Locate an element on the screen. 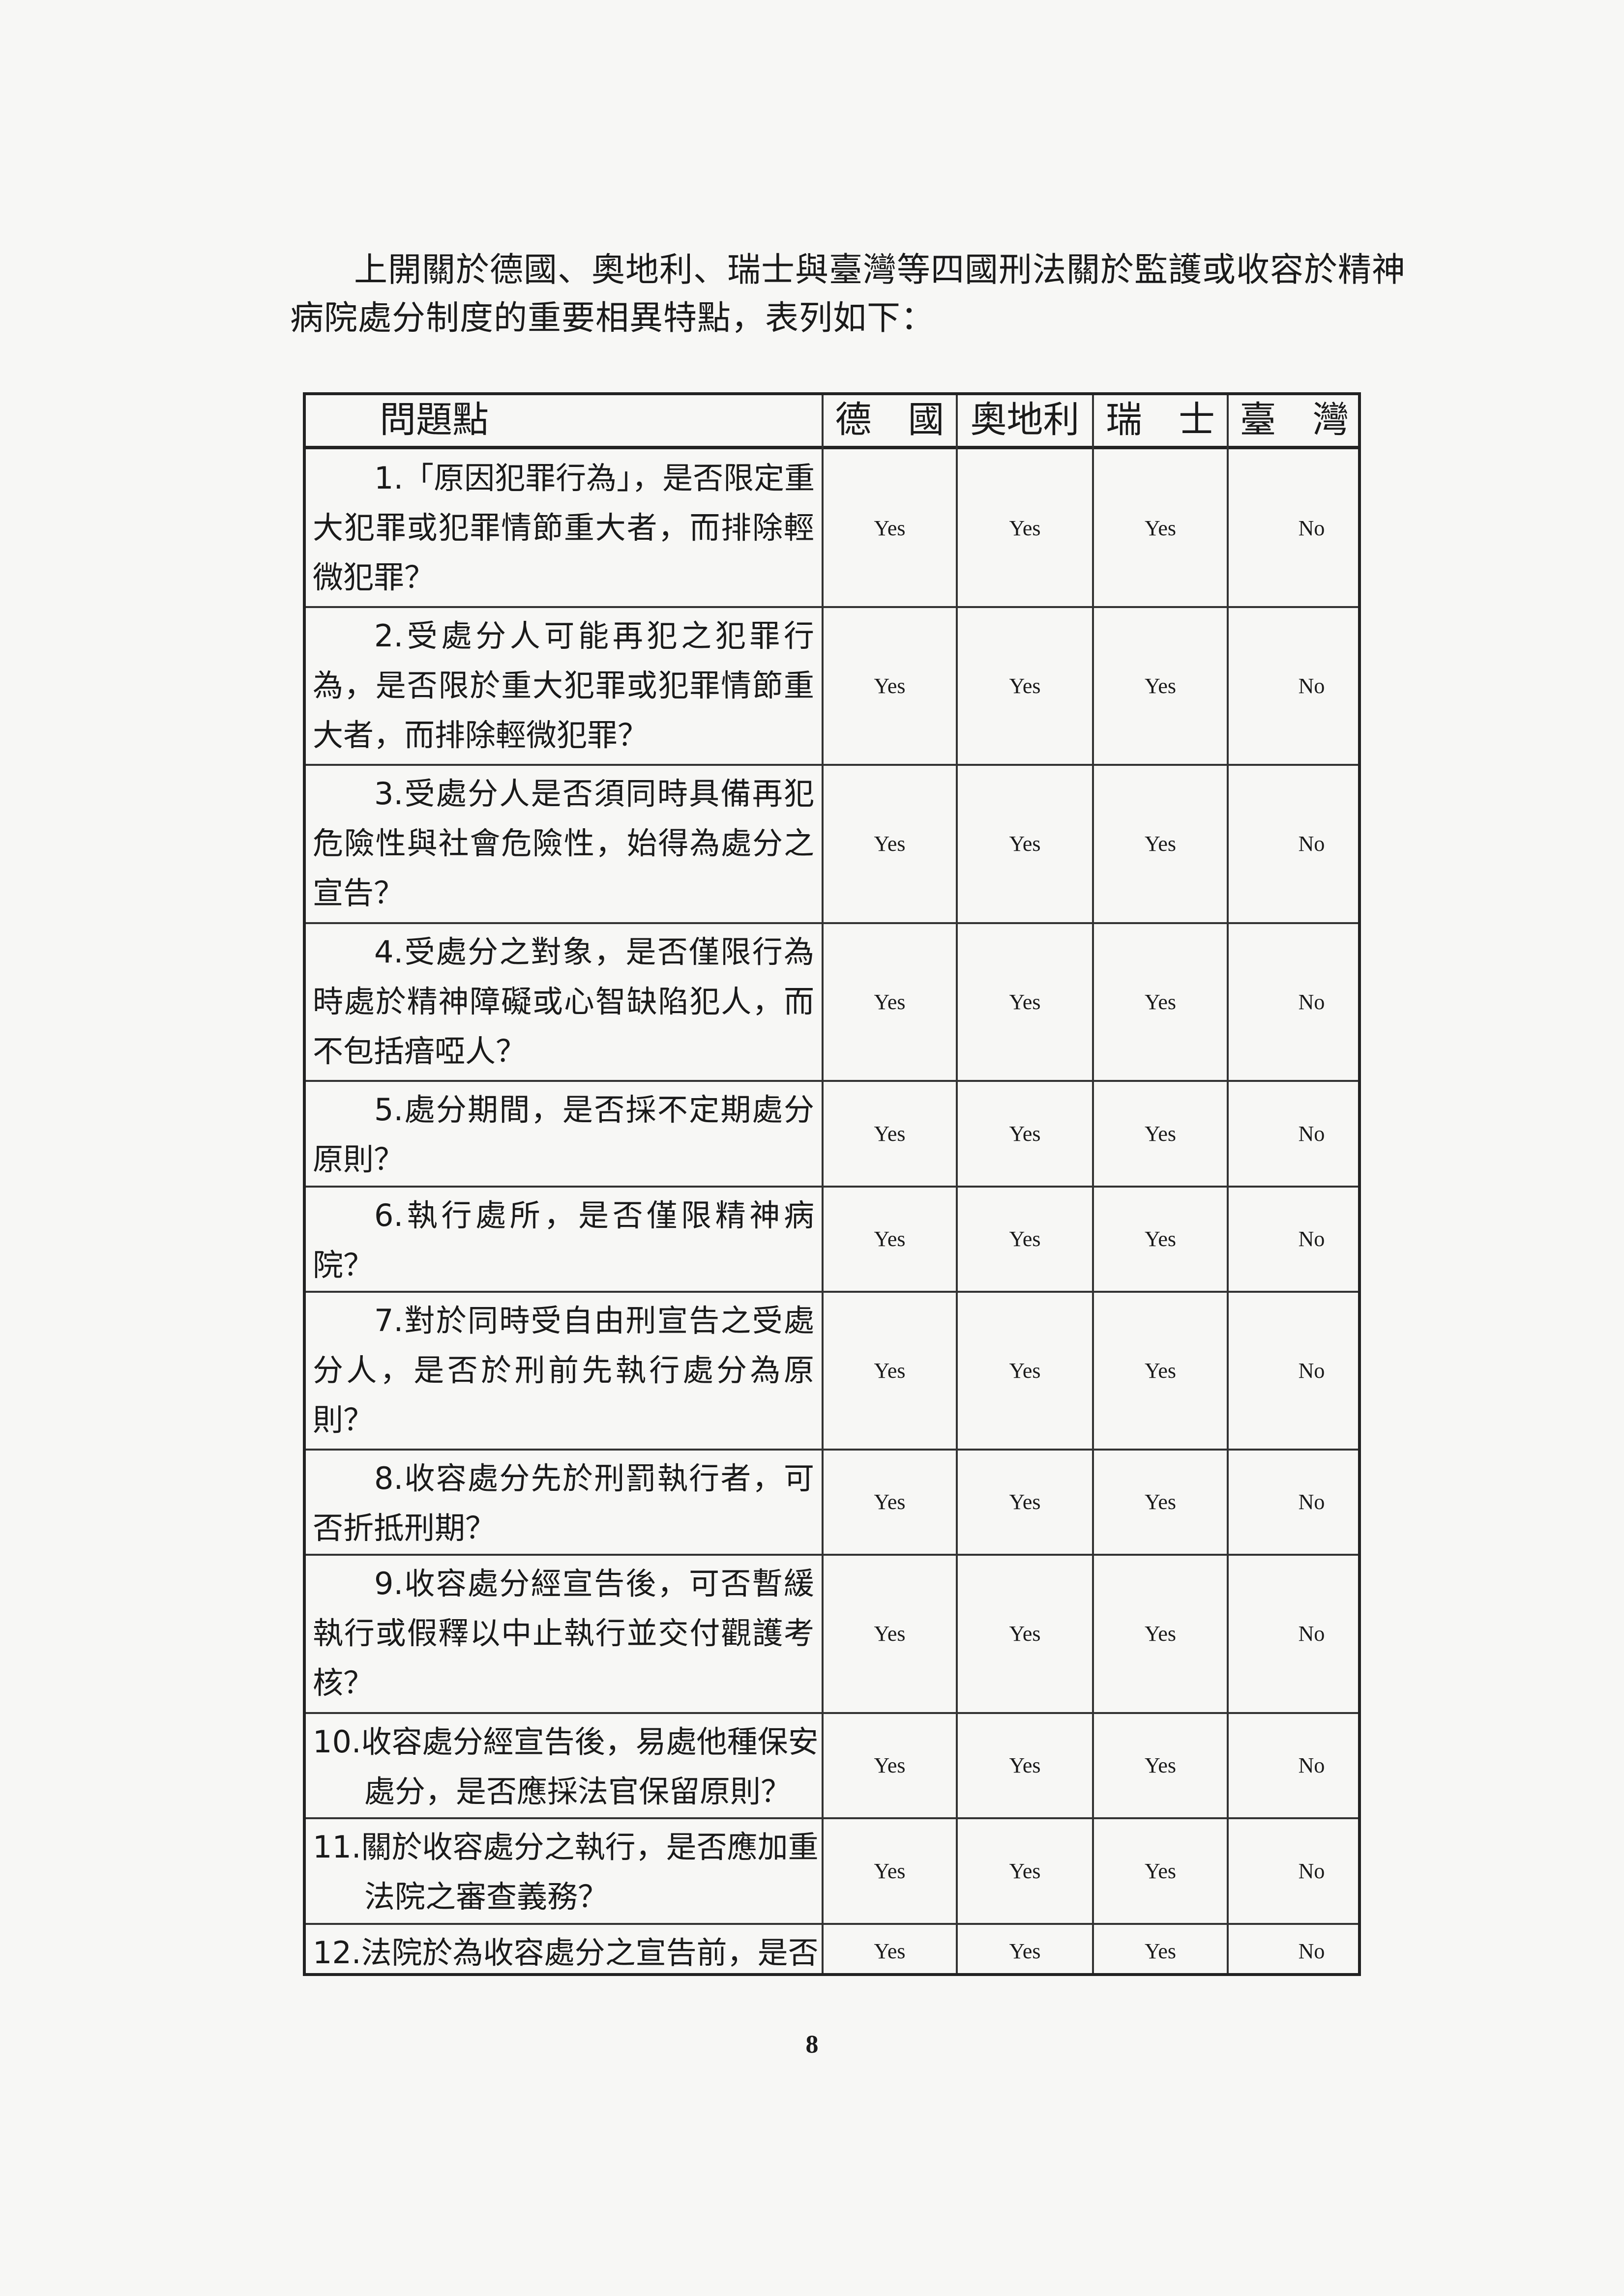 This screenshot has width=1624, height=2296. question-line: 11.關於收容處分之執行，是否應加重 is located at coordinates (566, 1847).